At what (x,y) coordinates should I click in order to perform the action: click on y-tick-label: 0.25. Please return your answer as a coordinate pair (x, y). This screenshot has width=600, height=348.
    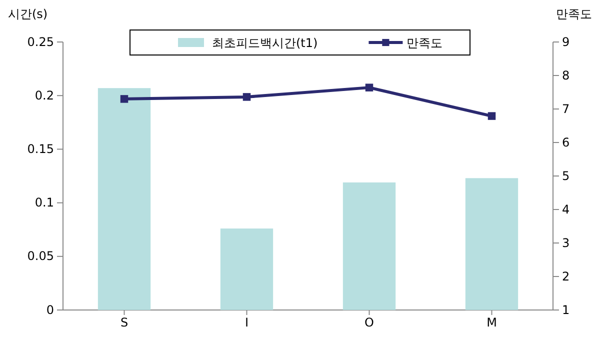
    Looking at the image, I should click on (40, 41).